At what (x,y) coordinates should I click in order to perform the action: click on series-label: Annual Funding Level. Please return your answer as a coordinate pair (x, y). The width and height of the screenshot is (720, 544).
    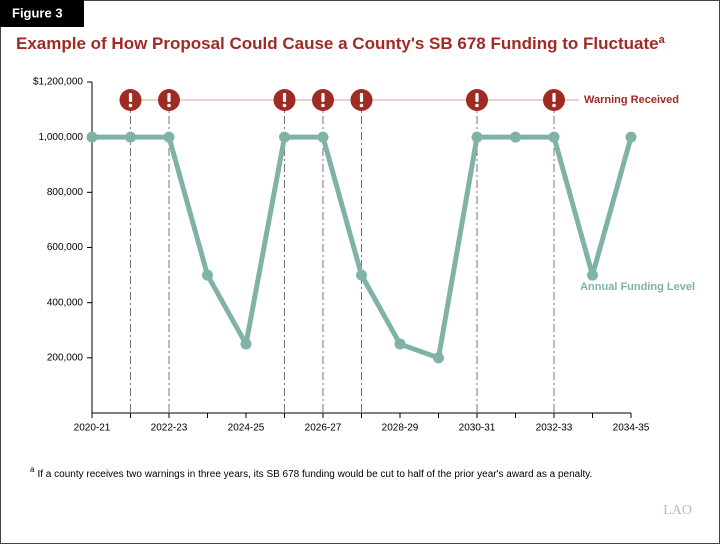
    Looking at the image, I should click on (637, 287).